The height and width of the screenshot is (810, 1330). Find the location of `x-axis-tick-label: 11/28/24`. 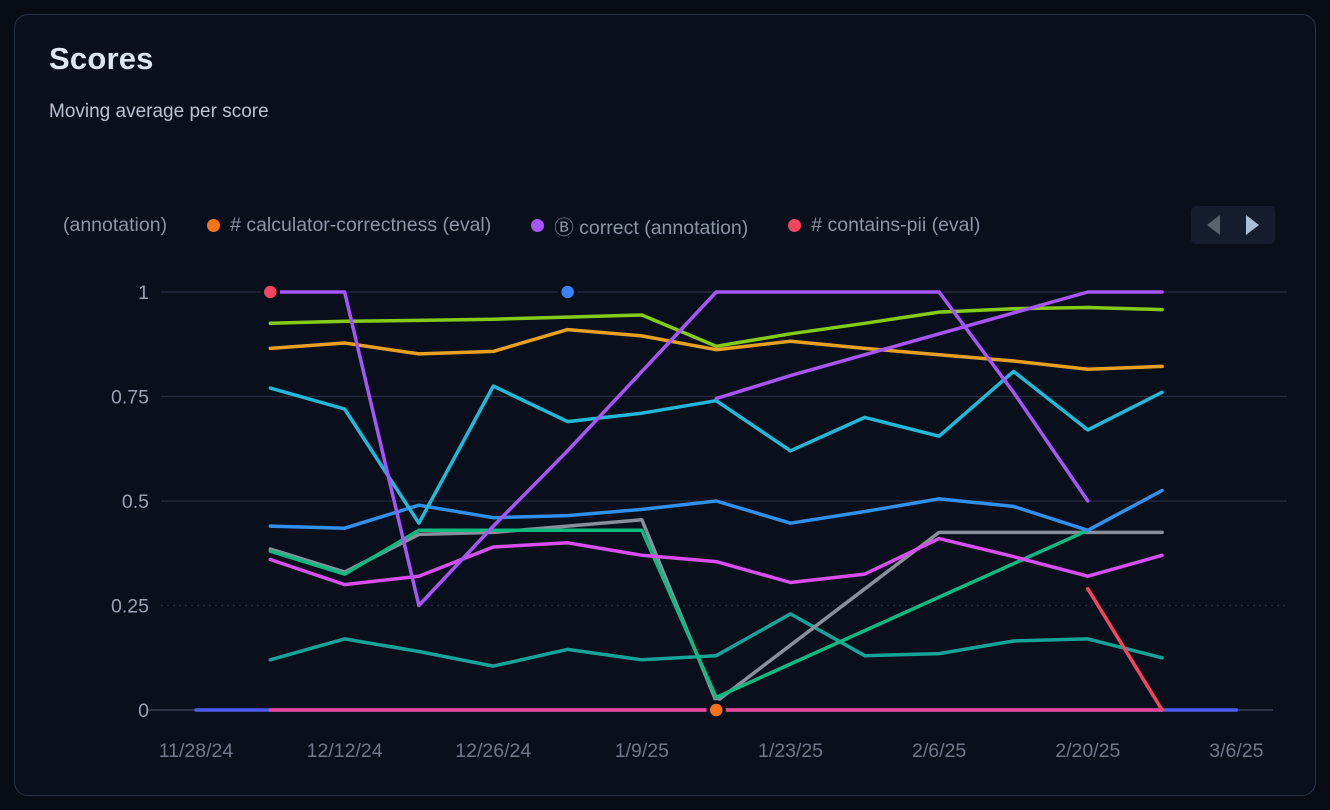

x-axis-tick-label: 11/28/24 is located at coordinates (196, 751).